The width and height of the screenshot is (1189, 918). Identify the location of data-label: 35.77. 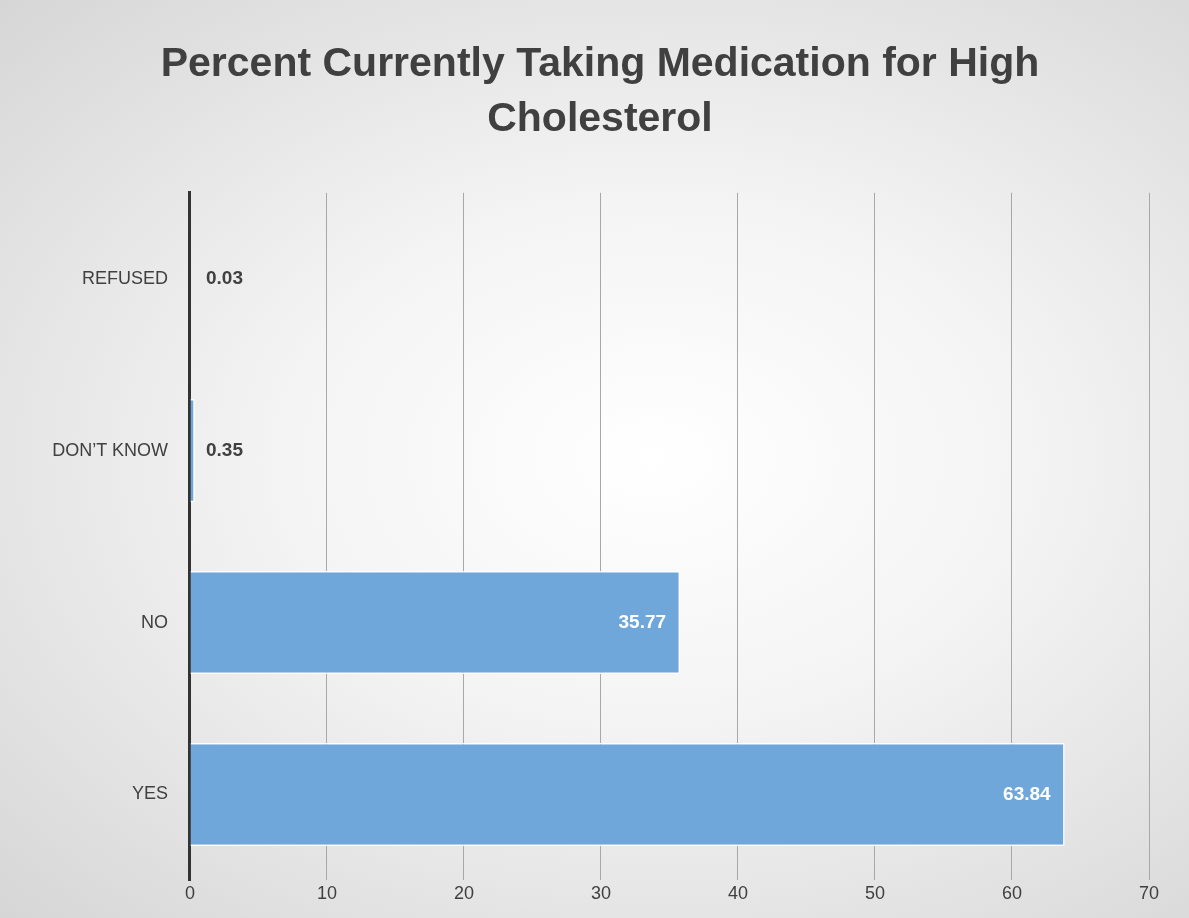
(642, 621).